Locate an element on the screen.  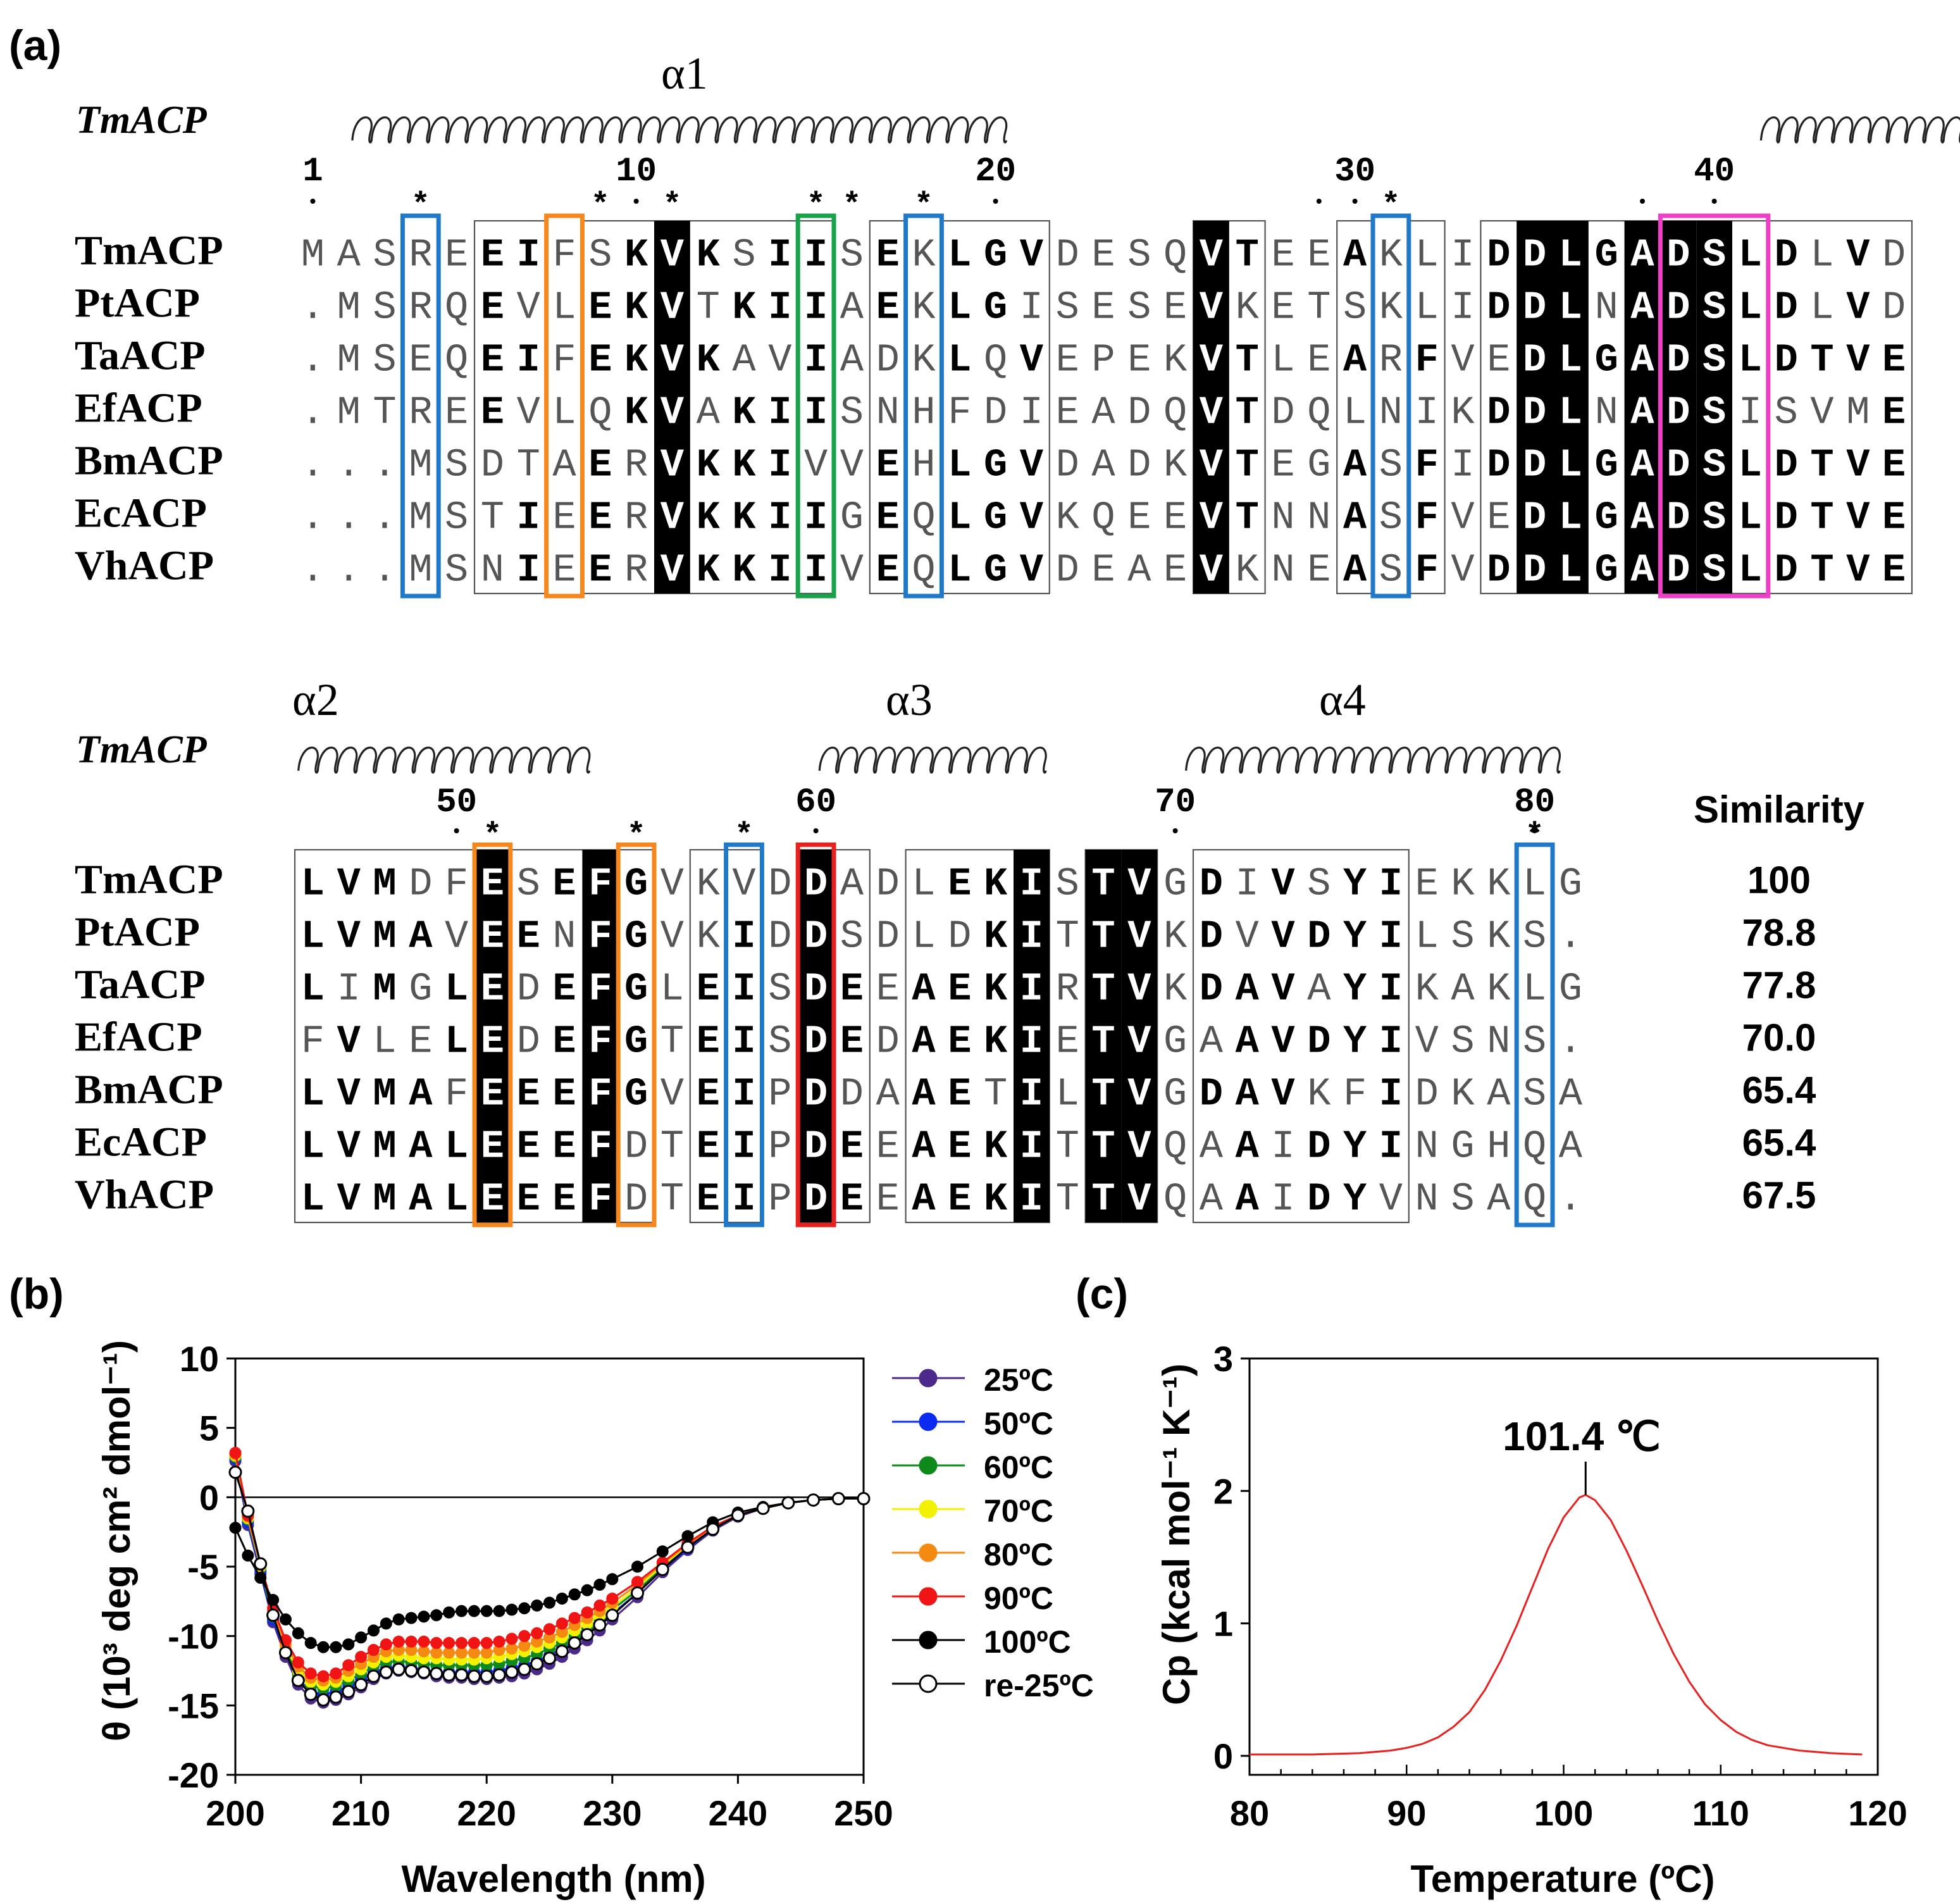
dsc-series is located at coordinates (1556, 1609).